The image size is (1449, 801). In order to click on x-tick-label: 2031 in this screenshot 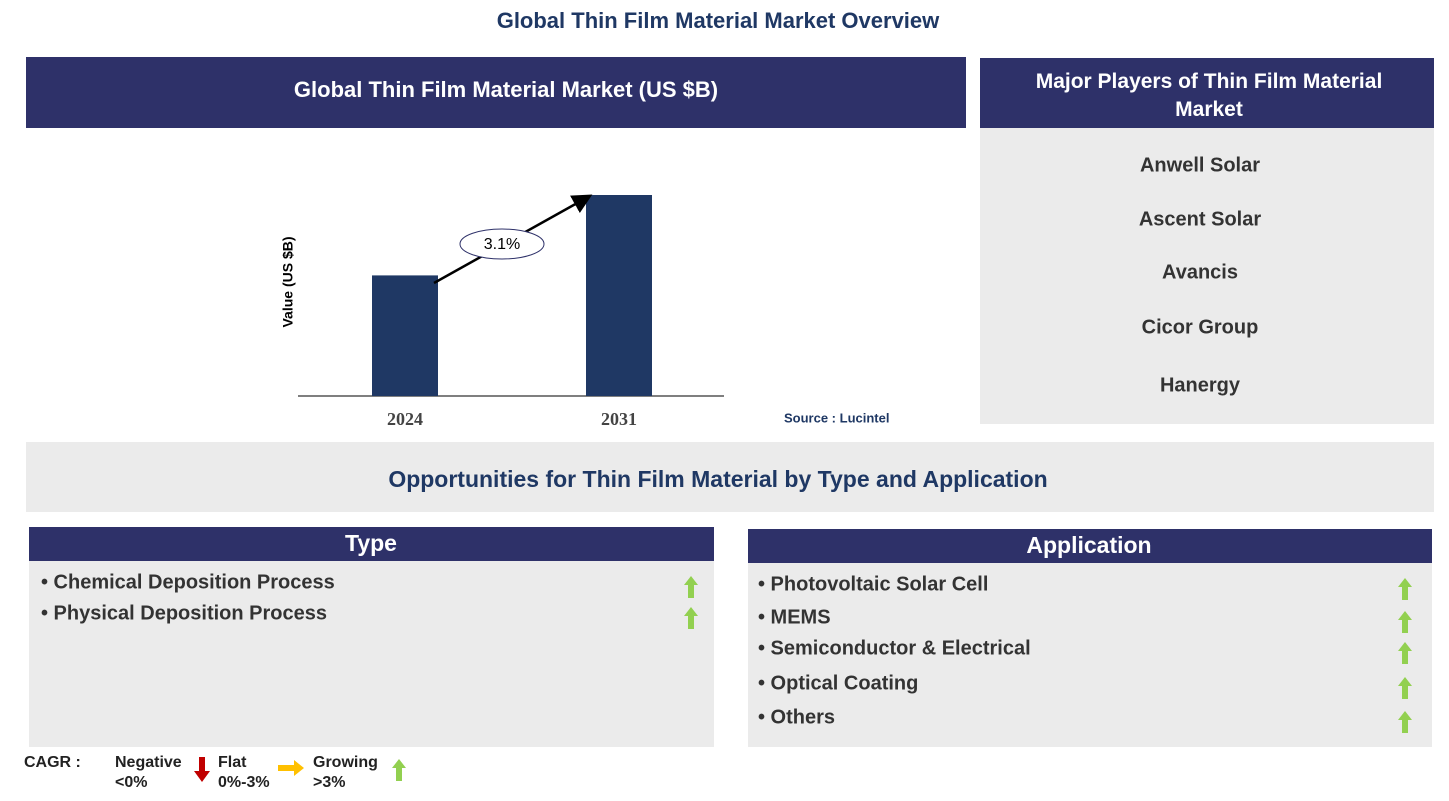, I will do `click(619, 419)`.